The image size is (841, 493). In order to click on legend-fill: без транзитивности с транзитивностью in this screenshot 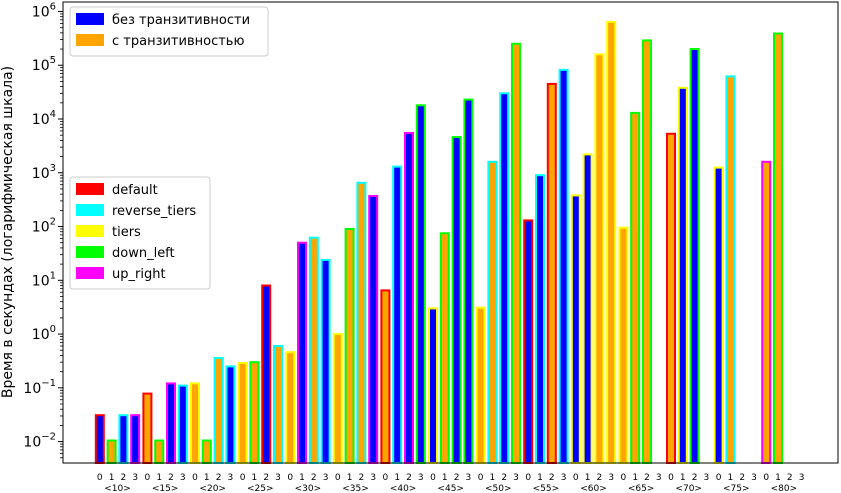, I will do `click(169, 31)`.